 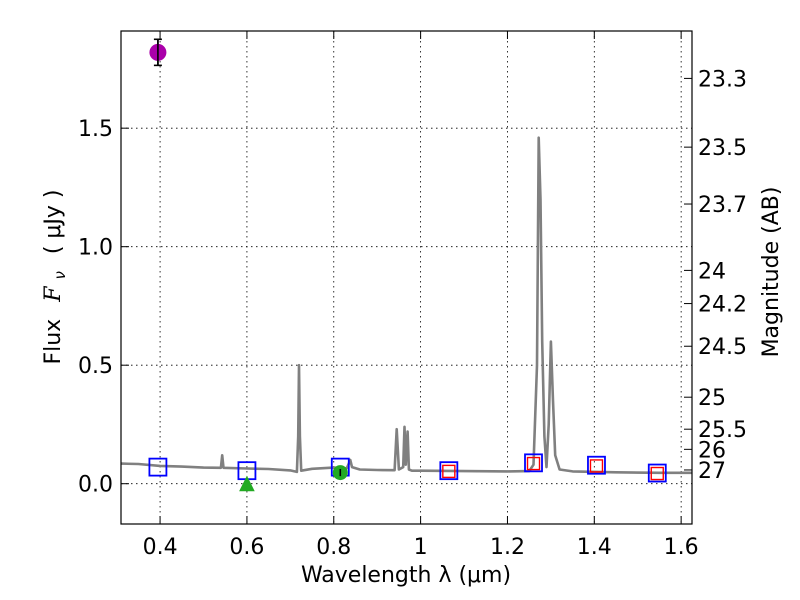 What do you see at coordinates (722, 347) in the screenshot?
I see `y2-tick-label: 24.5` at bounding box center [722, 347].